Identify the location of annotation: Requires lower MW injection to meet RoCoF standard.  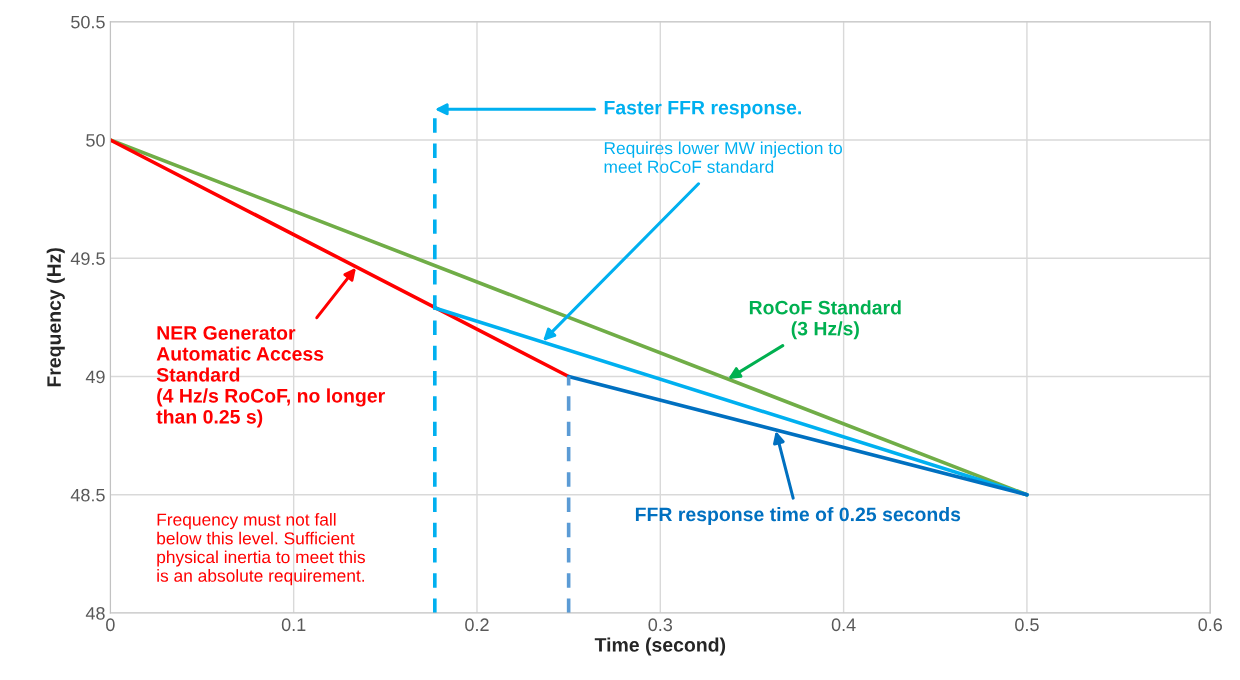
(723, 157).